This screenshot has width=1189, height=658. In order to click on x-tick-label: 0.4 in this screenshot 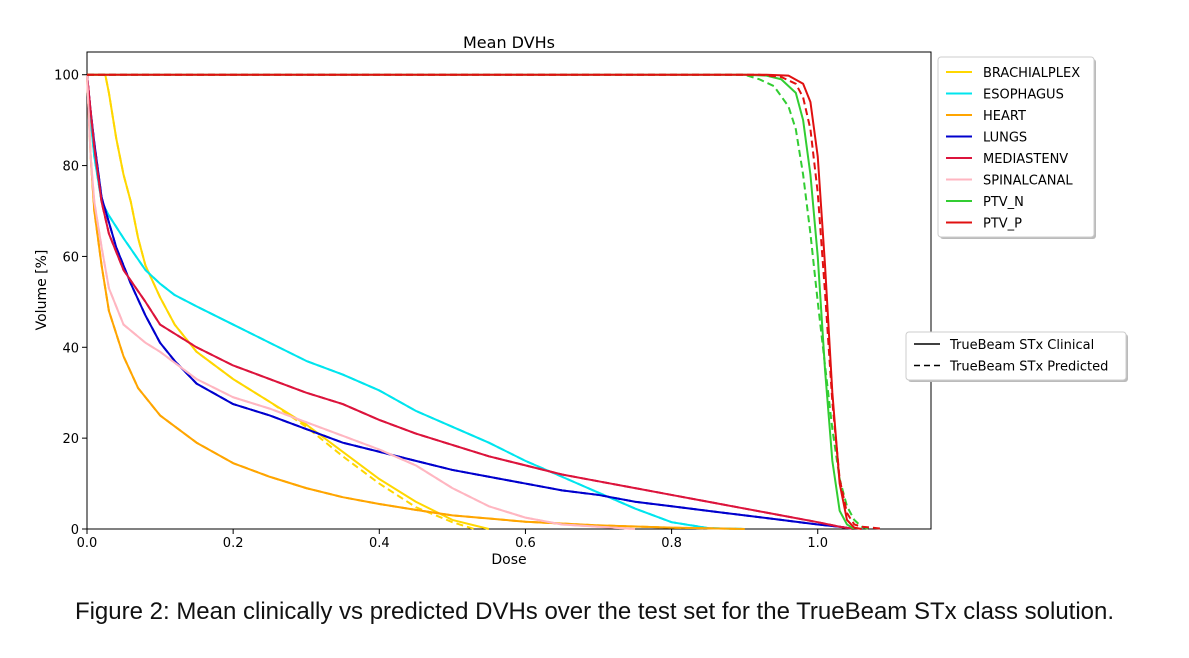, I will do `click(379, 543)`.